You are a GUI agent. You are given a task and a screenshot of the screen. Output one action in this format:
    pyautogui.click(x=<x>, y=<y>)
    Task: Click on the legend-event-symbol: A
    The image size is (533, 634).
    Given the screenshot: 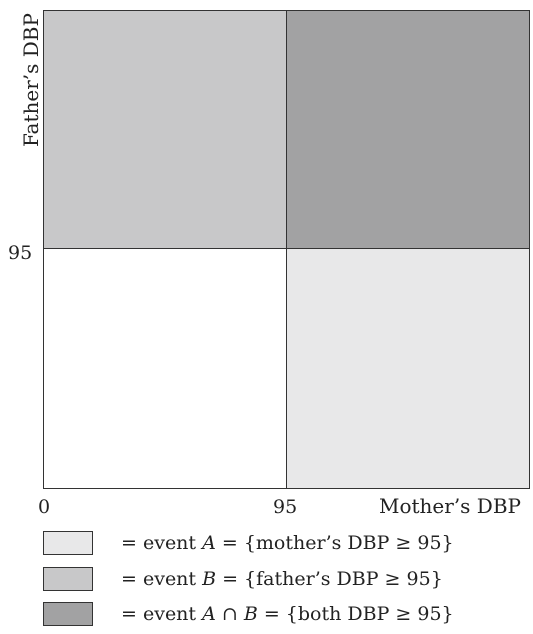 What is the action you would take?
    pyautogui.click(x=209, y=543)
    